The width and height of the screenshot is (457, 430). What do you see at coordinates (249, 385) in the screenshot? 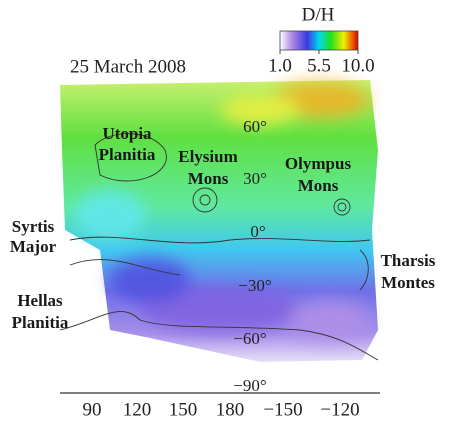
I see `latitude-label: −90°` at bounding box center [249, 385].